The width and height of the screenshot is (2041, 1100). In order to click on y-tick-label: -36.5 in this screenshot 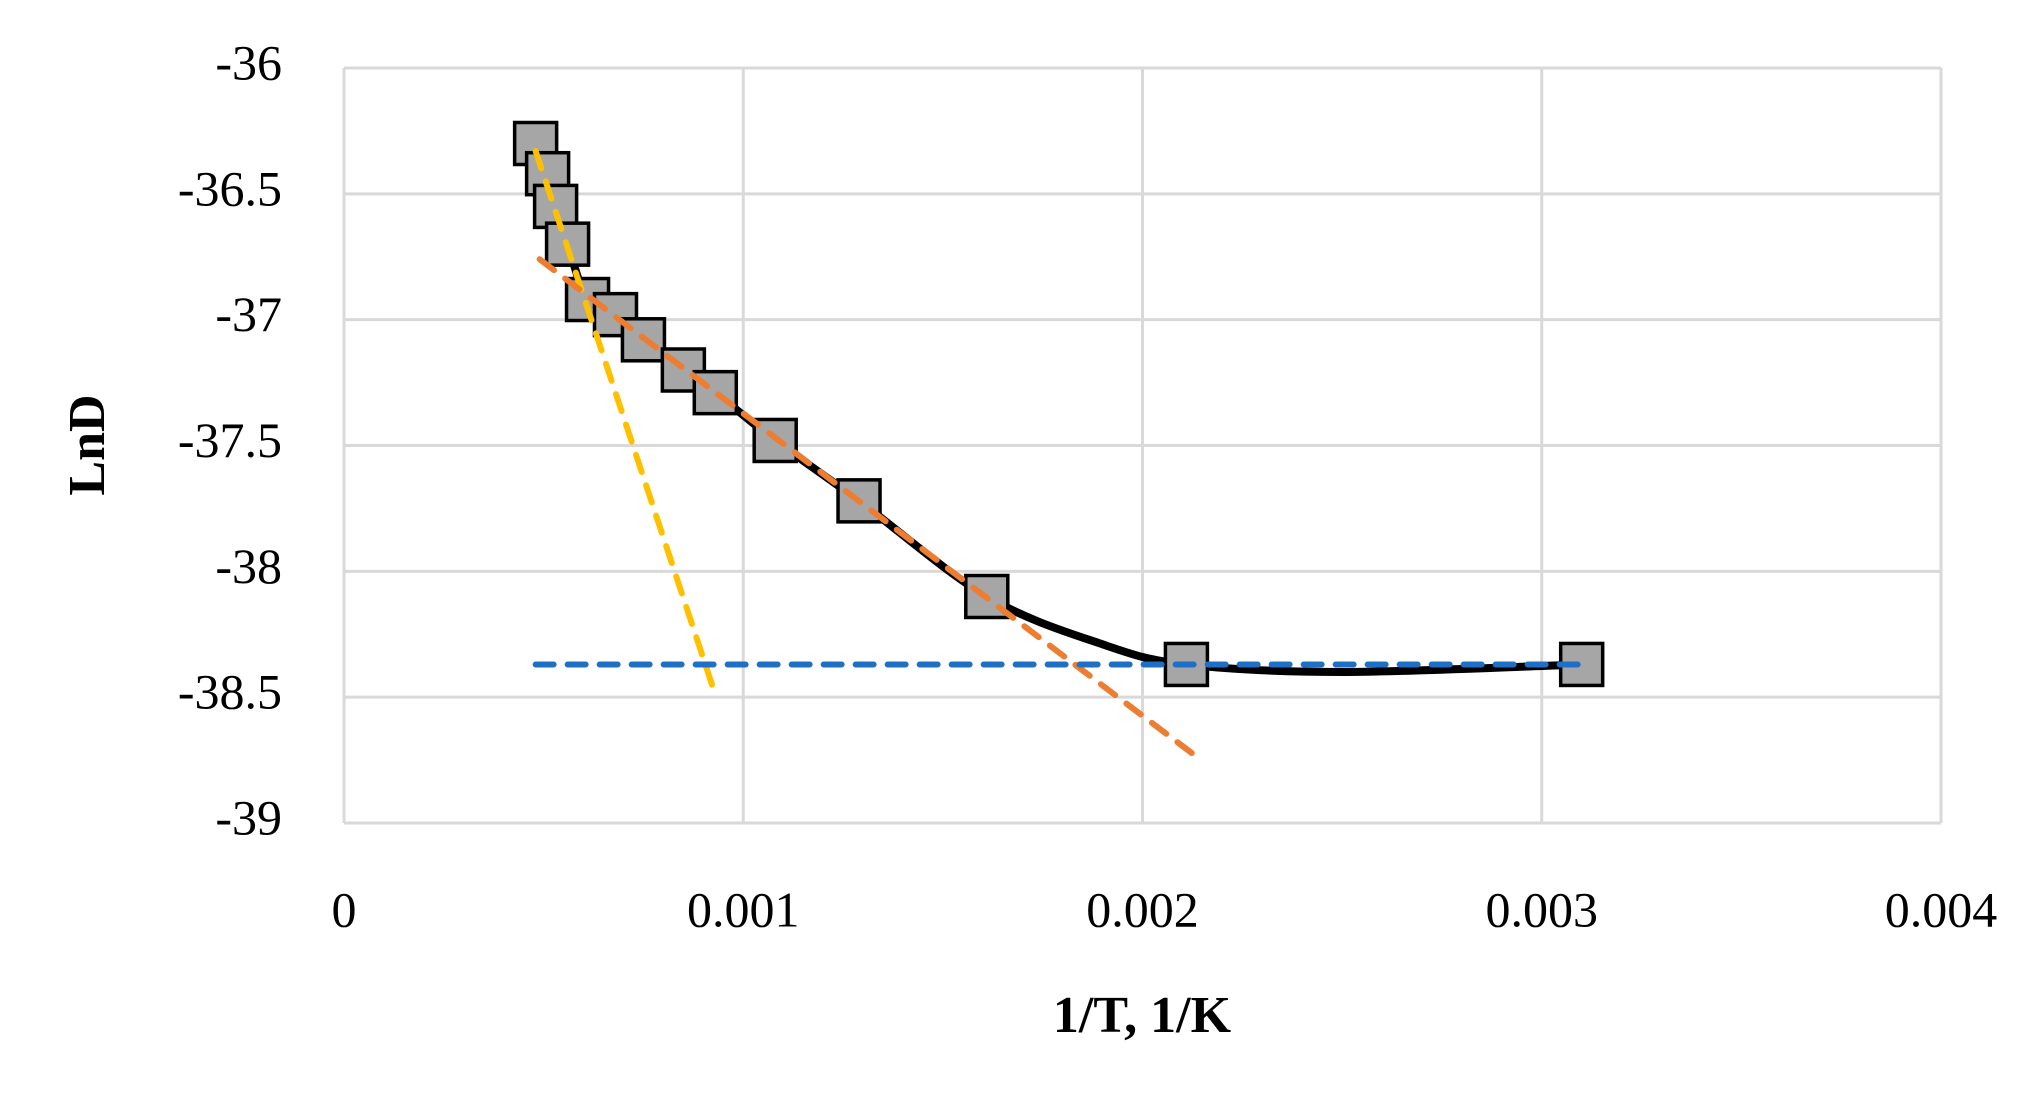, I will do `click(230, 188)`.